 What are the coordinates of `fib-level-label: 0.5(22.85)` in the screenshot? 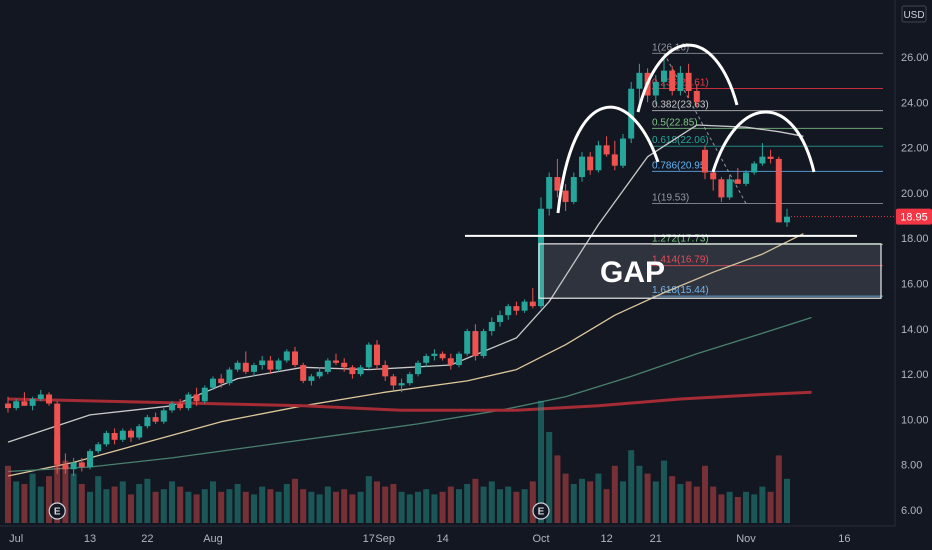 It's located at (675, 122).